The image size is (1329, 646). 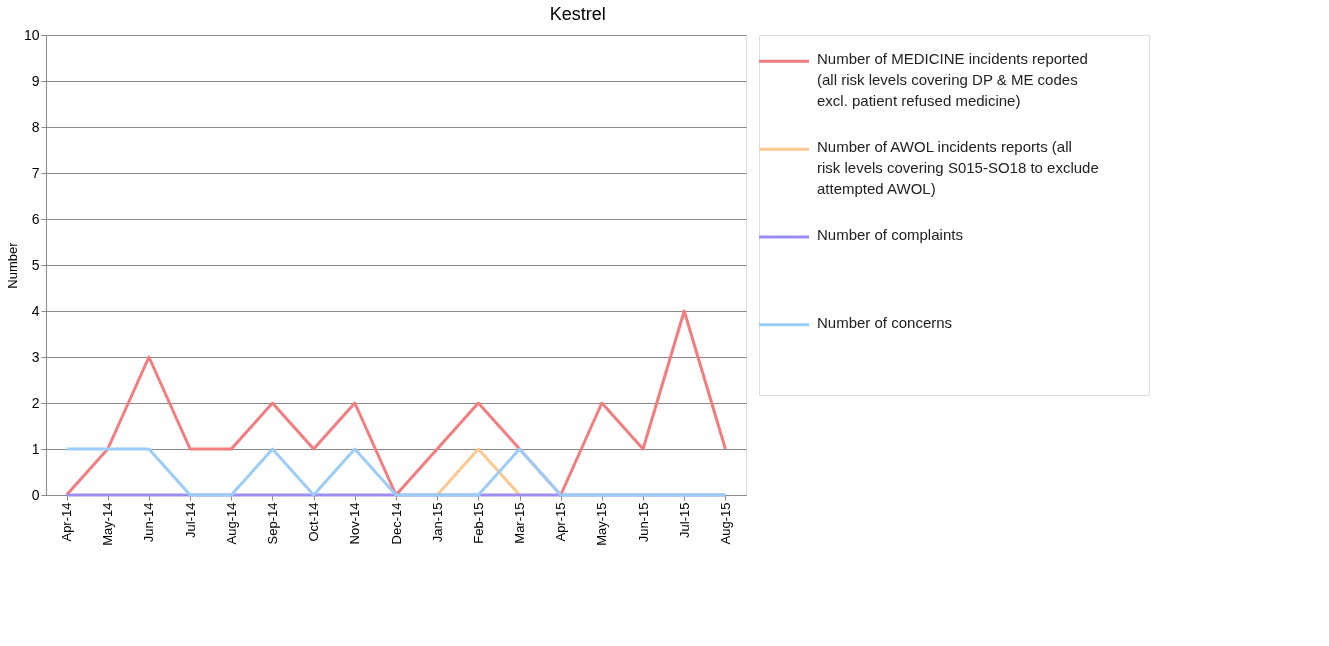 I want to click on y-tick-label: 4, so click(x=35, y=310).